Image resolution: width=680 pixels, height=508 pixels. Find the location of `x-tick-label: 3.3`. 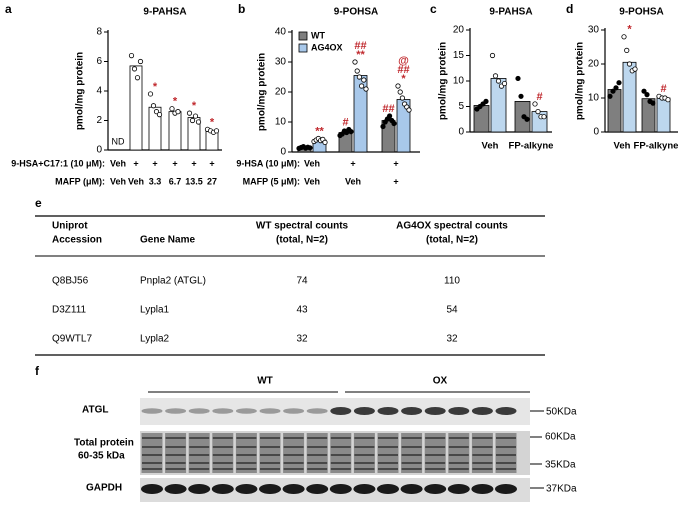

x-tick-label: 3.3 is located at coordinates (155, 181).